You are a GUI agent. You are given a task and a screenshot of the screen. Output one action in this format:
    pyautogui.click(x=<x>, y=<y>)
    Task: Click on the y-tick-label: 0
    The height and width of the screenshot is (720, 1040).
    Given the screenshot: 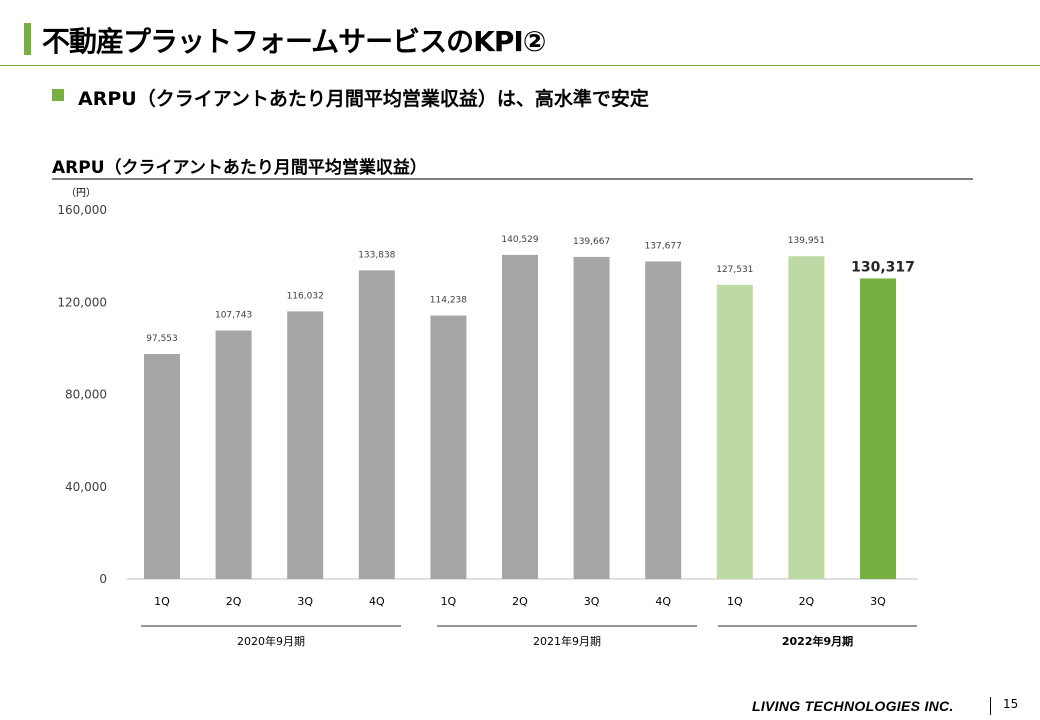 What is the action you would take?
    pyautogui.click(x=103, y=579)
    